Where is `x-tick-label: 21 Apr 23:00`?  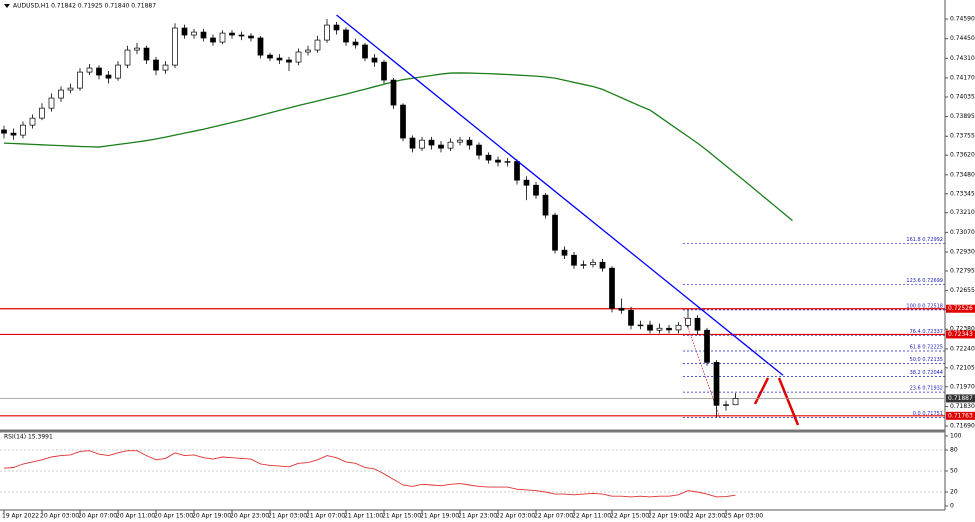
x-tick-label: 21 Apr 23:00 is located at coordinates (477, 516).